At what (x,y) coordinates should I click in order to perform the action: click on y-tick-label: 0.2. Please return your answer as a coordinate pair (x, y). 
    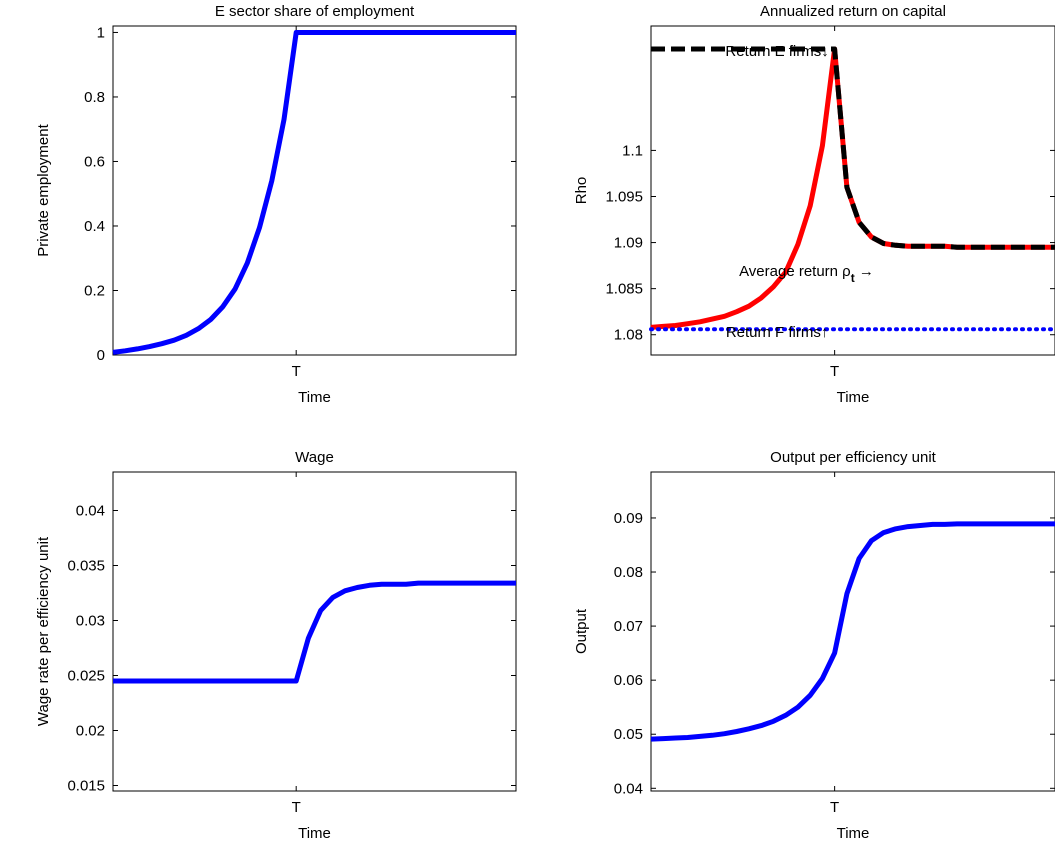
    Looking at the image, I should click on (94, 290).